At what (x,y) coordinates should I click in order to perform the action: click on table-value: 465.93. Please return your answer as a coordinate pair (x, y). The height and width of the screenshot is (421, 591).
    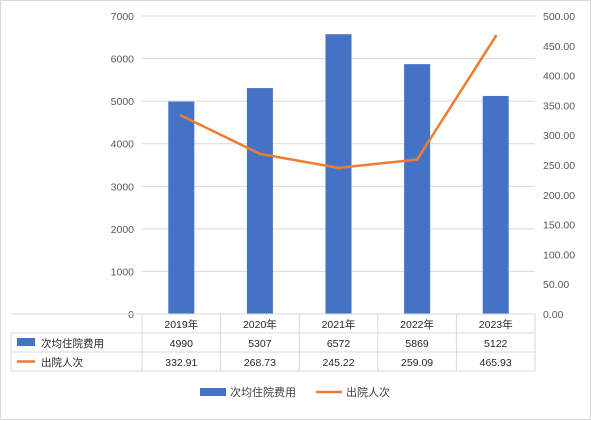
    Looking at the image, I should click on (496, 363).